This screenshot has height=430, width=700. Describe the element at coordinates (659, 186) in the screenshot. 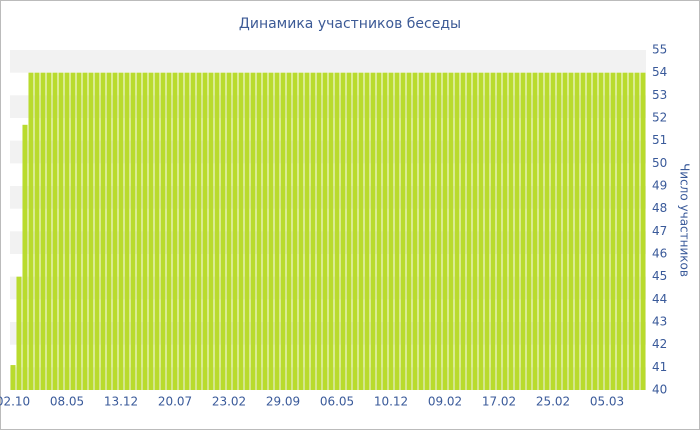

I see `y-tick-label: 49` at that location.